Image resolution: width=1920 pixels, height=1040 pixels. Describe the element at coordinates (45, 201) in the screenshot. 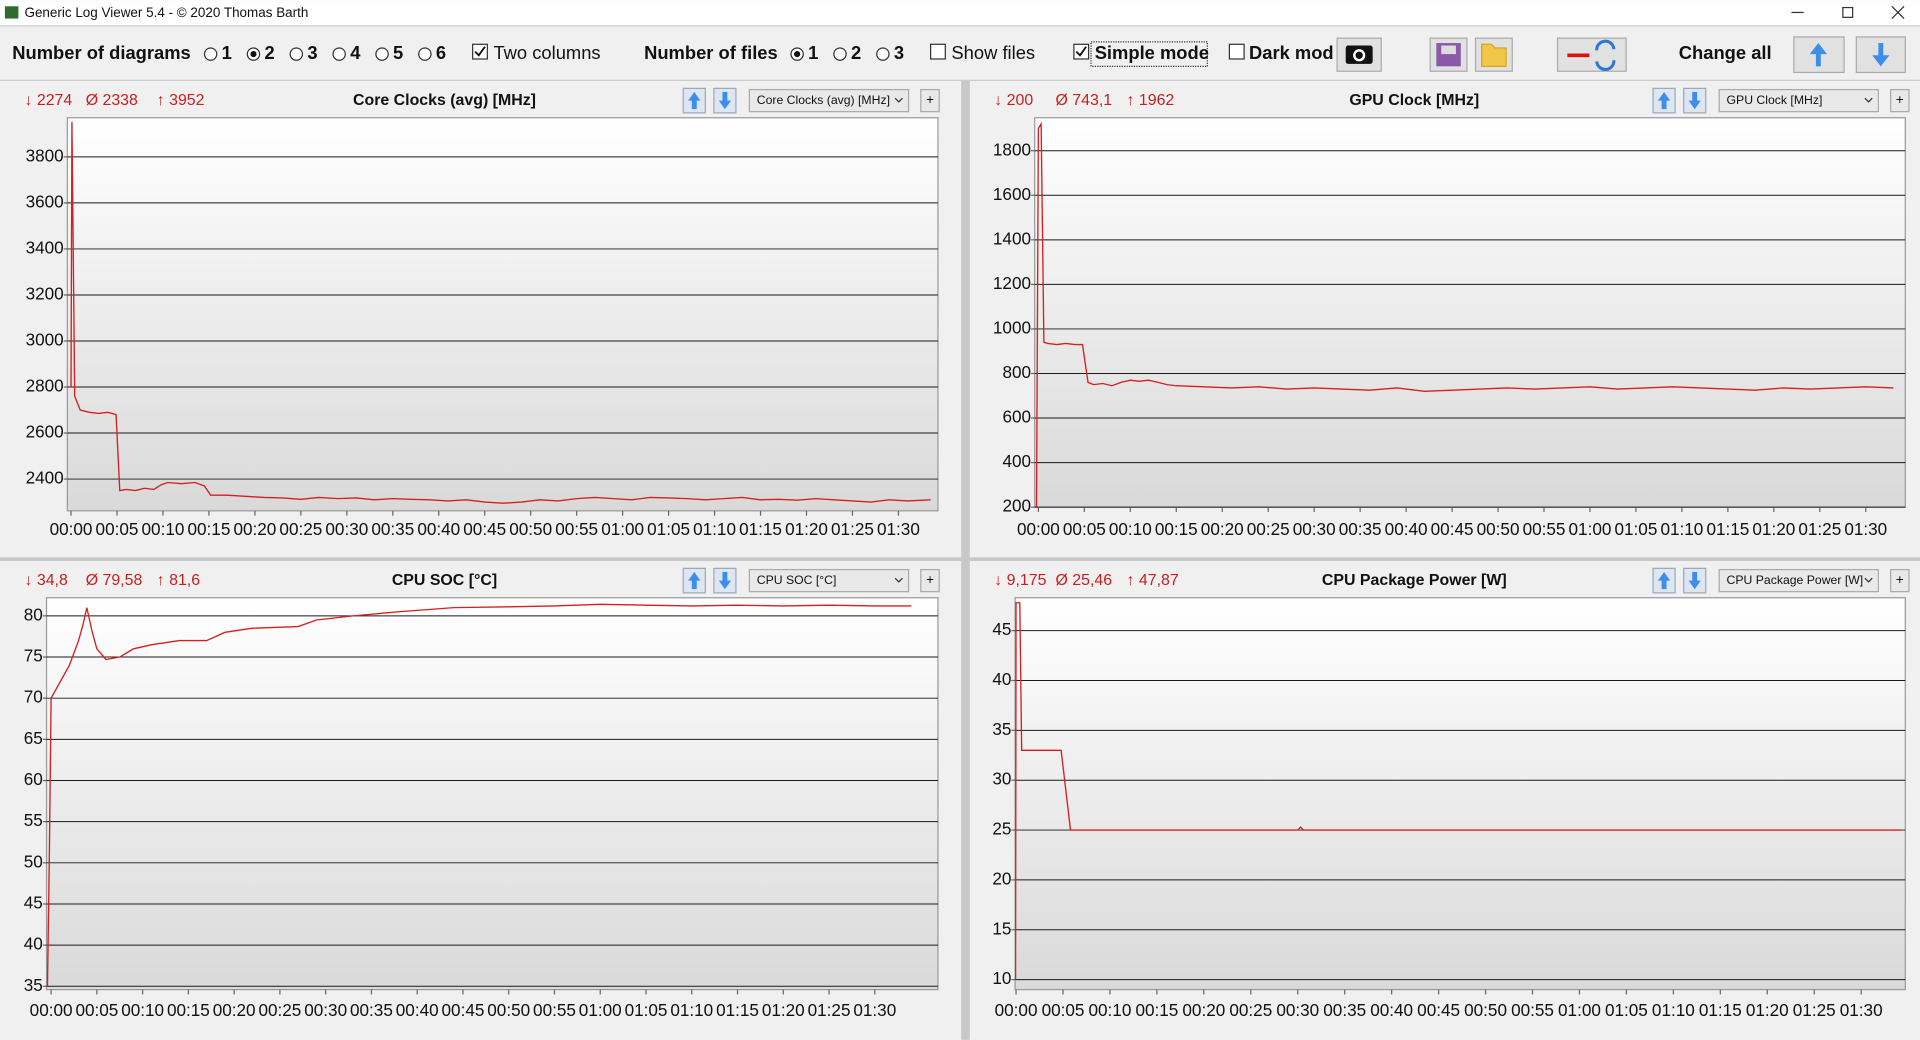

I see `y-tick-label: 3600` at that location.